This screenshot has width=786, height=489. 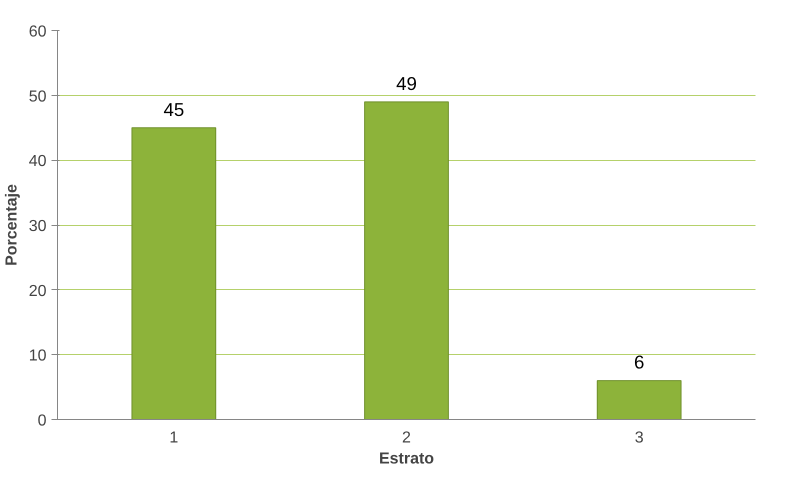 What do you see at coordinates (406, 459) in the screenshot?
I see `x-axis-title: Estrato` at bounding box center [406, 459].